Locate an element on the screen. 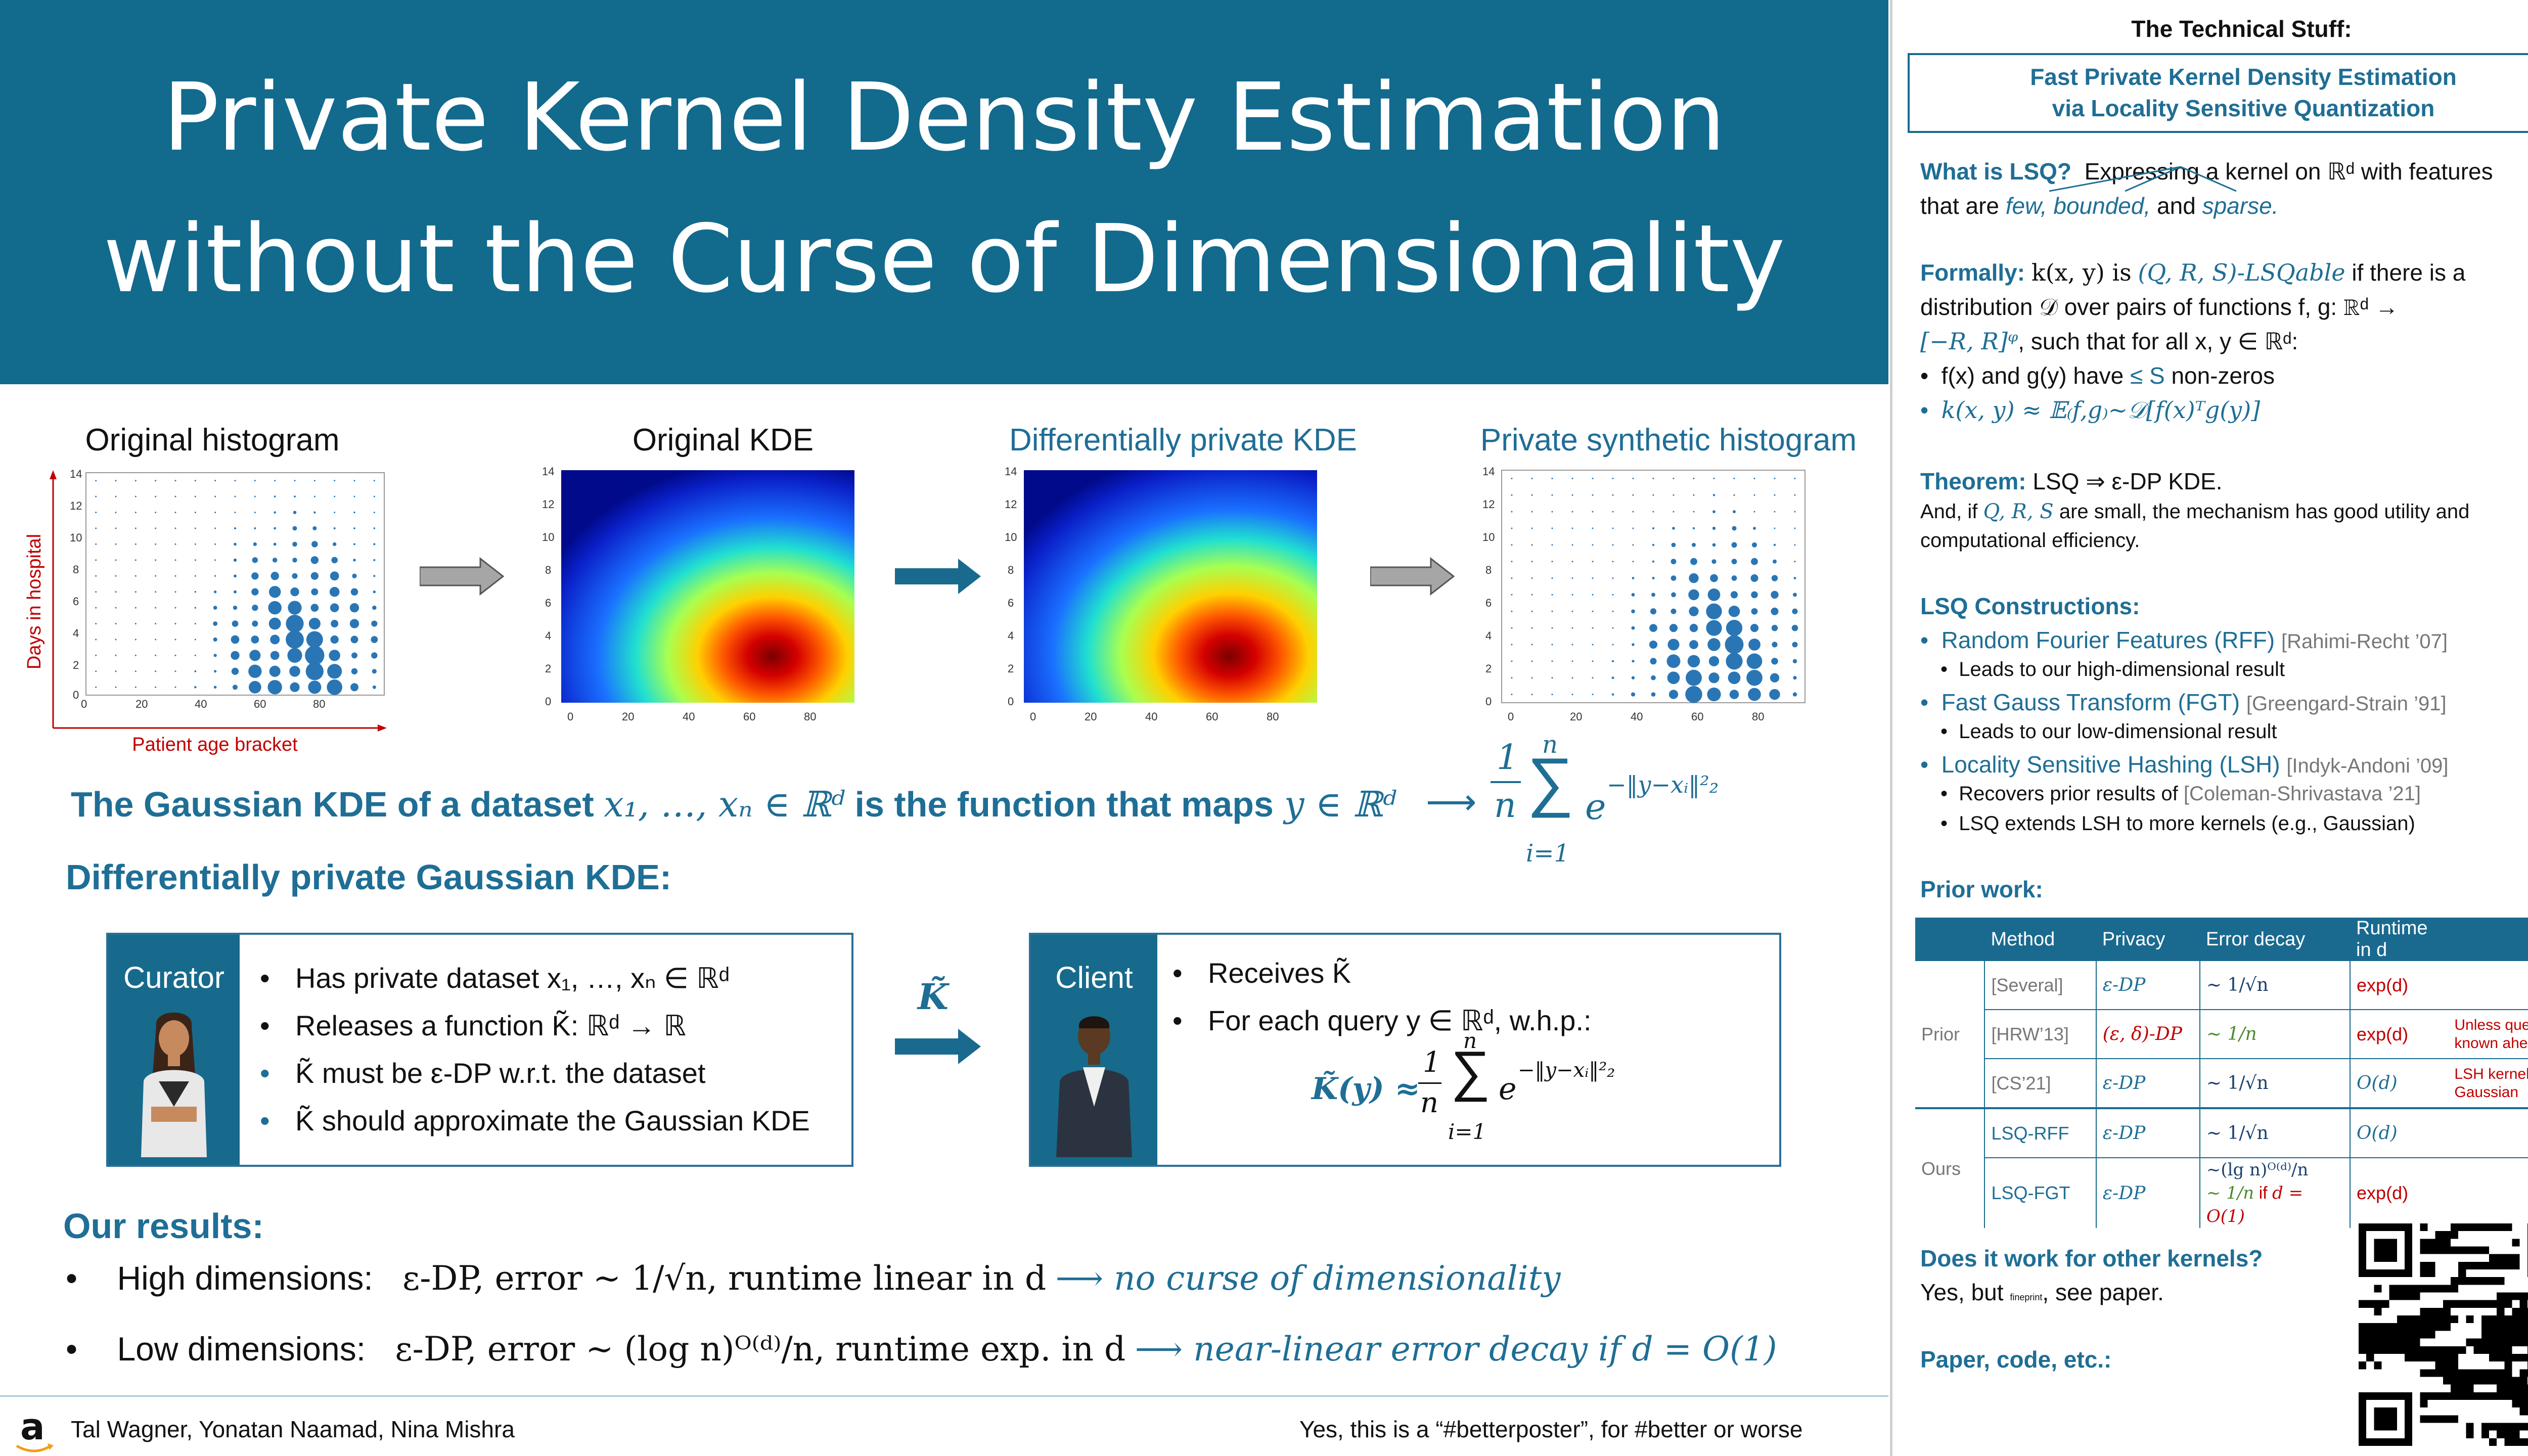 This screenshot has width=2528, height=1456. client-label: Client is located at coordinates (1094, 977).